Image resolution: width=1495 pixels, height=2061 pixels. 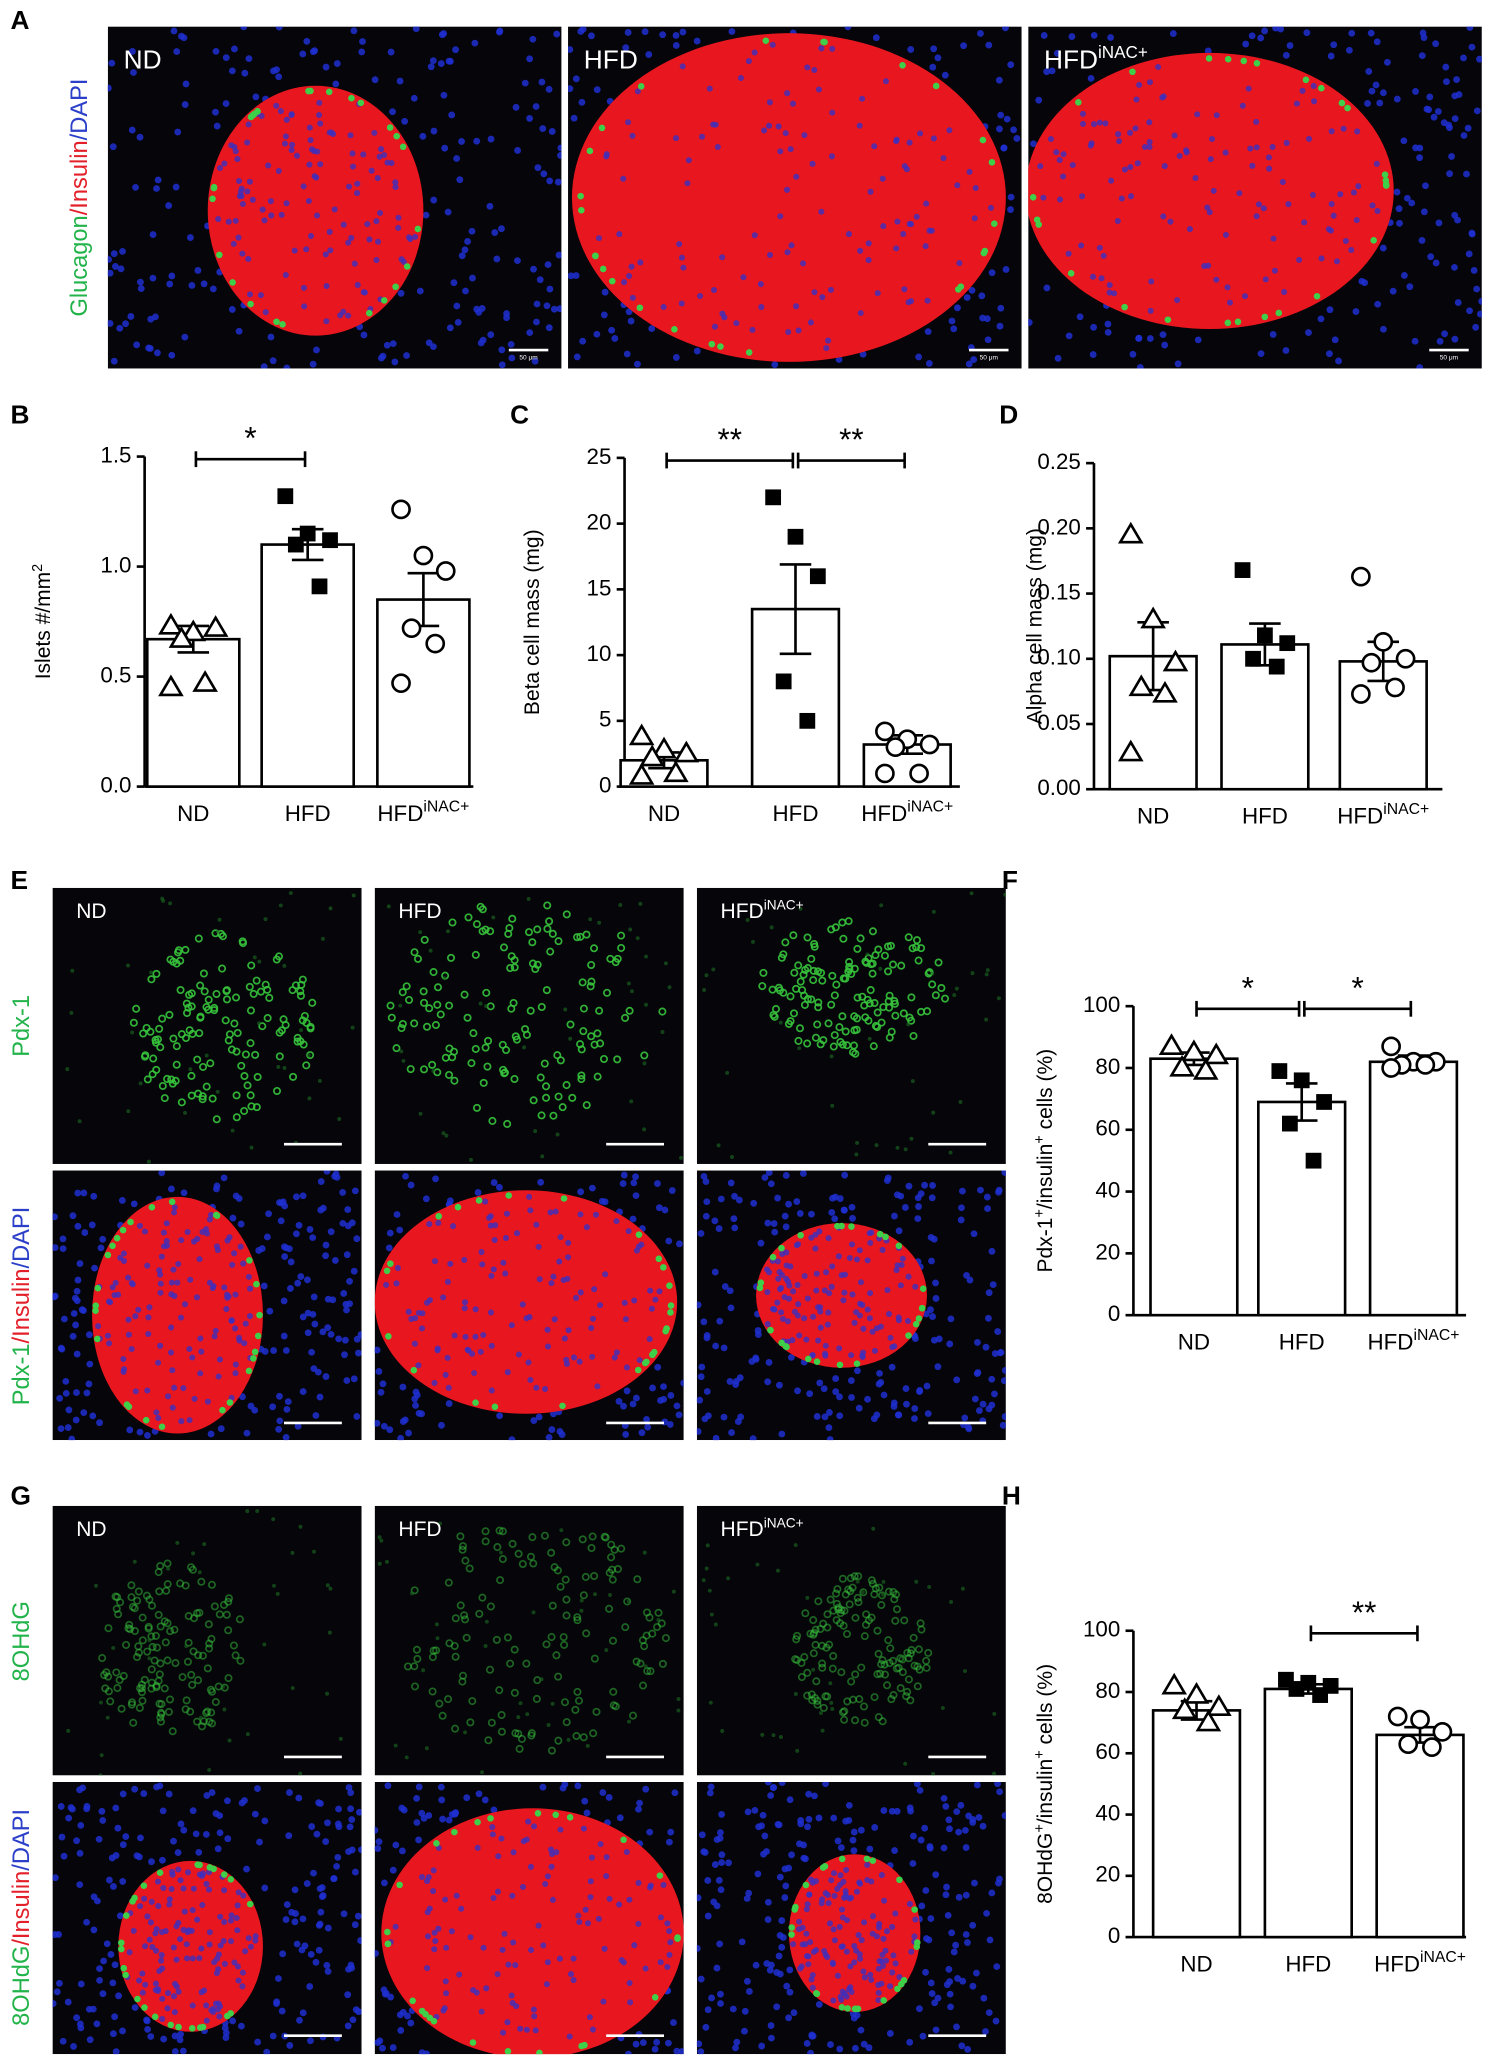 I want to click on scale-bar-label: 50 μm, so click(x=989, y=357).